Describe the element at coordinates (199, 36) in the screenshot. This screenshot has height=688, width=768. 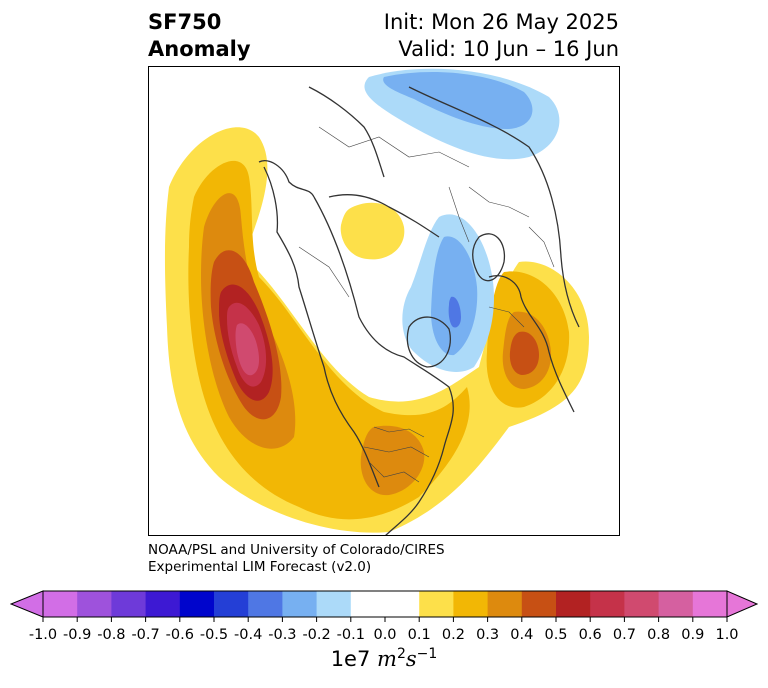
I see `map-title: SF750 Anomaly` at that location.